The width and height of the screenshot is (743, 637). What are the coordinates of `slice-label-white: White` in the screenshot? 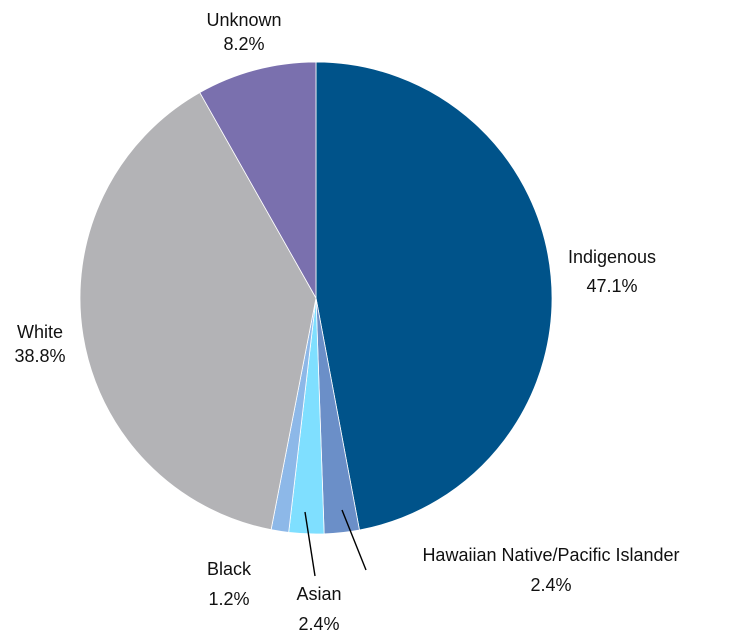 It's located at (40, 332).